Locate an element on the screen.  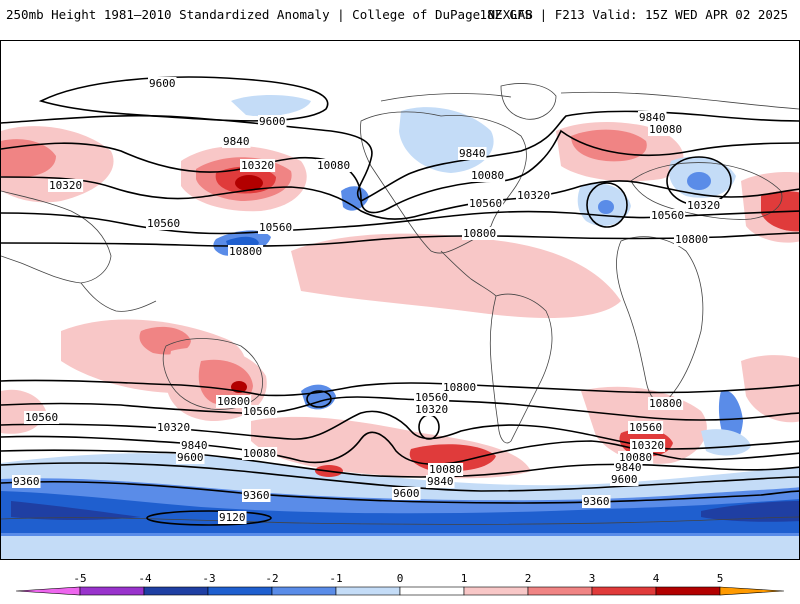
anomaly-negative-europe-core is located at coordinates (699, 181).